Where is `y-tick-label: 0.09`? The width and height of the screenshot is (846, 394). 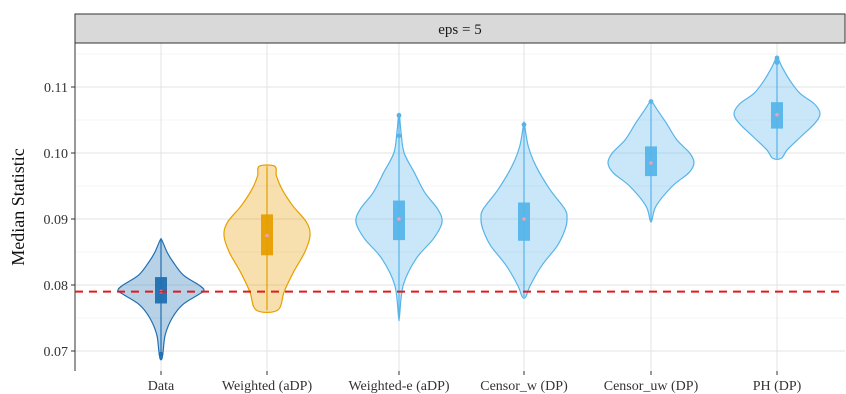 y-tick-label: 0.09 is located at coordinates (56, 220).